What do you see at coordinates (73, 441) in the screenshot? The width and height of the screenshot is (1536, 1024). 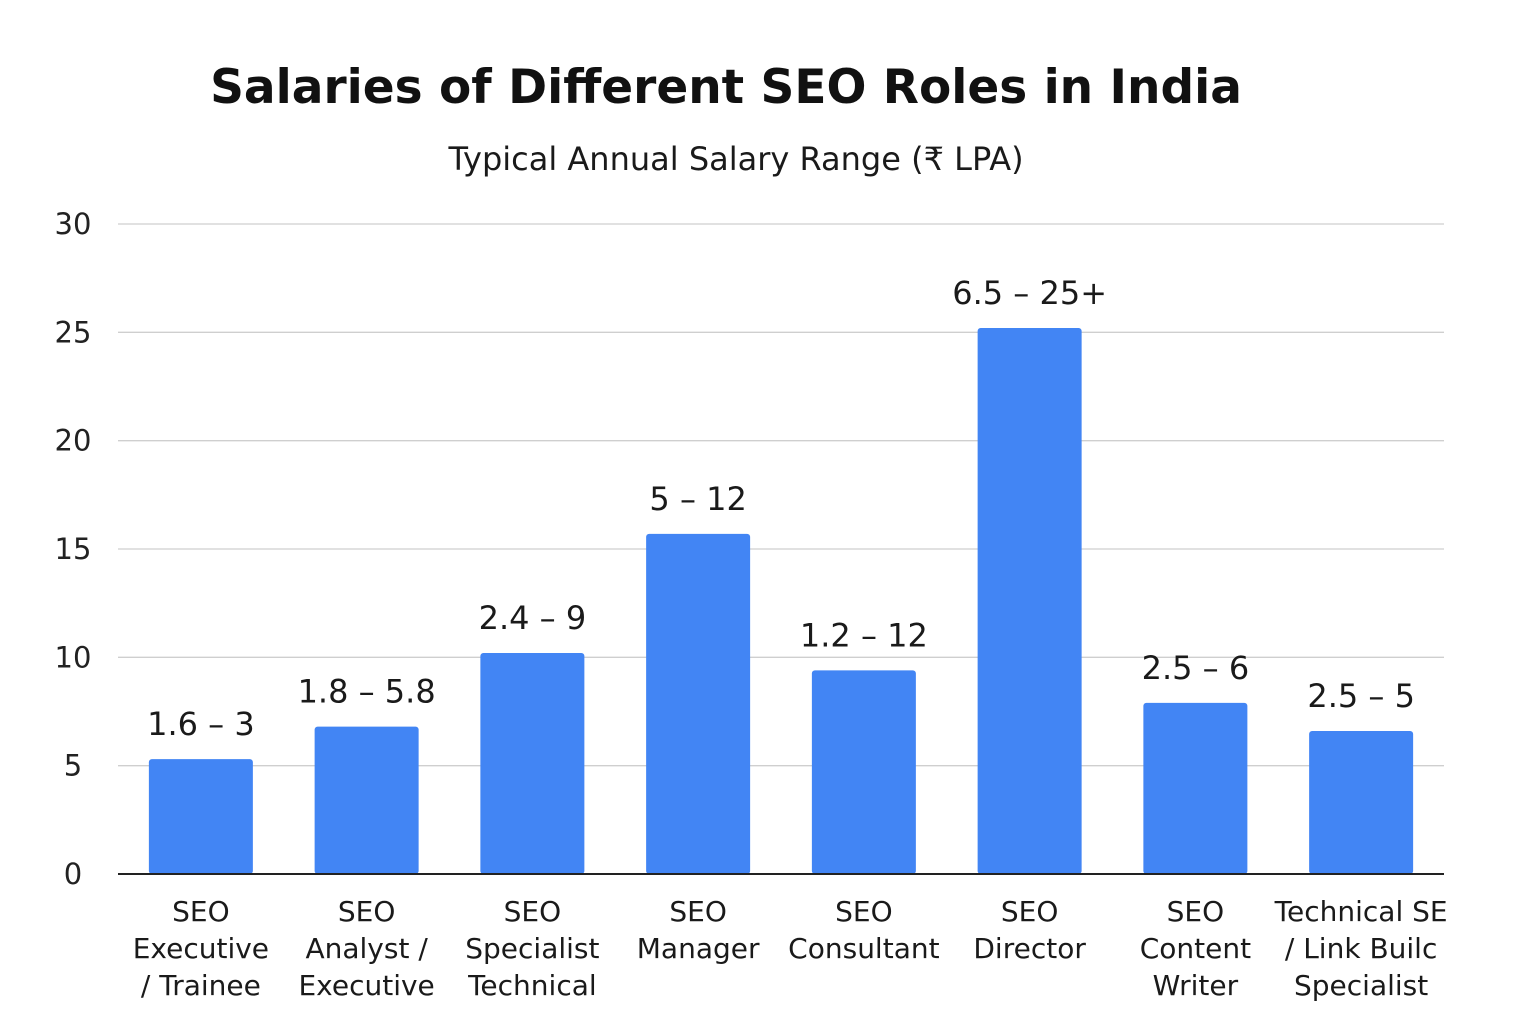 I see `y-tick-label: 20` at bounding box center [73, 441].